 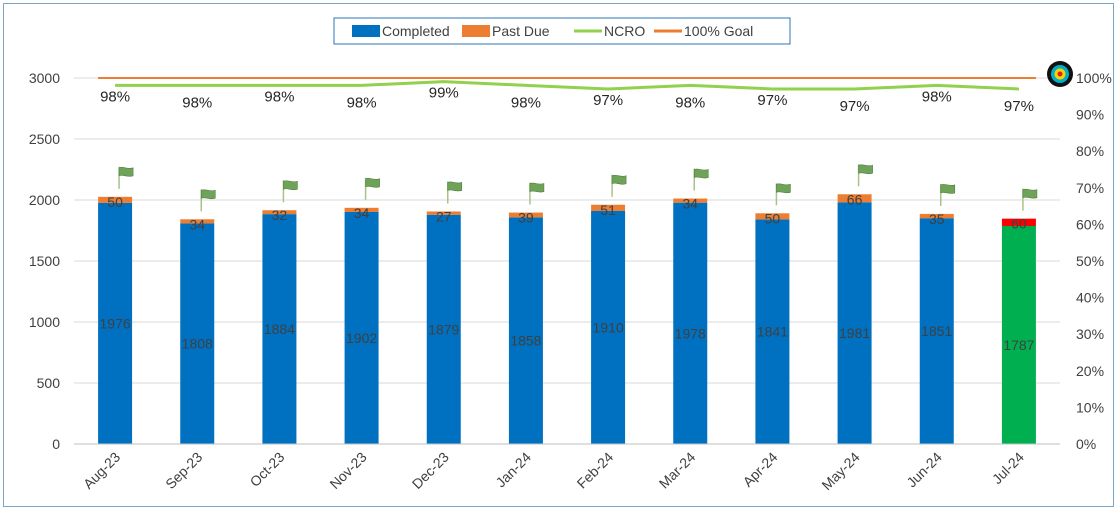 I want to click on past-due-data-label: 39, so click(x=526, y=218).